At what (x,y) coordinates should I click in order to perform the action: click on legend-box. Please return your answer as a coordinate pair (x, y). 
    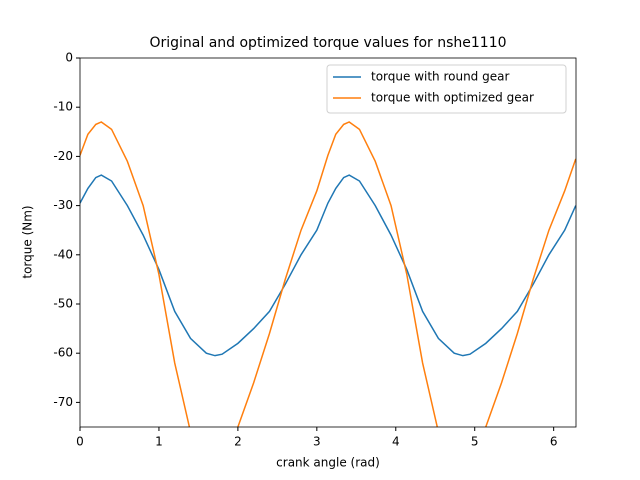
    Looking at the image, I should click on (446, 89).